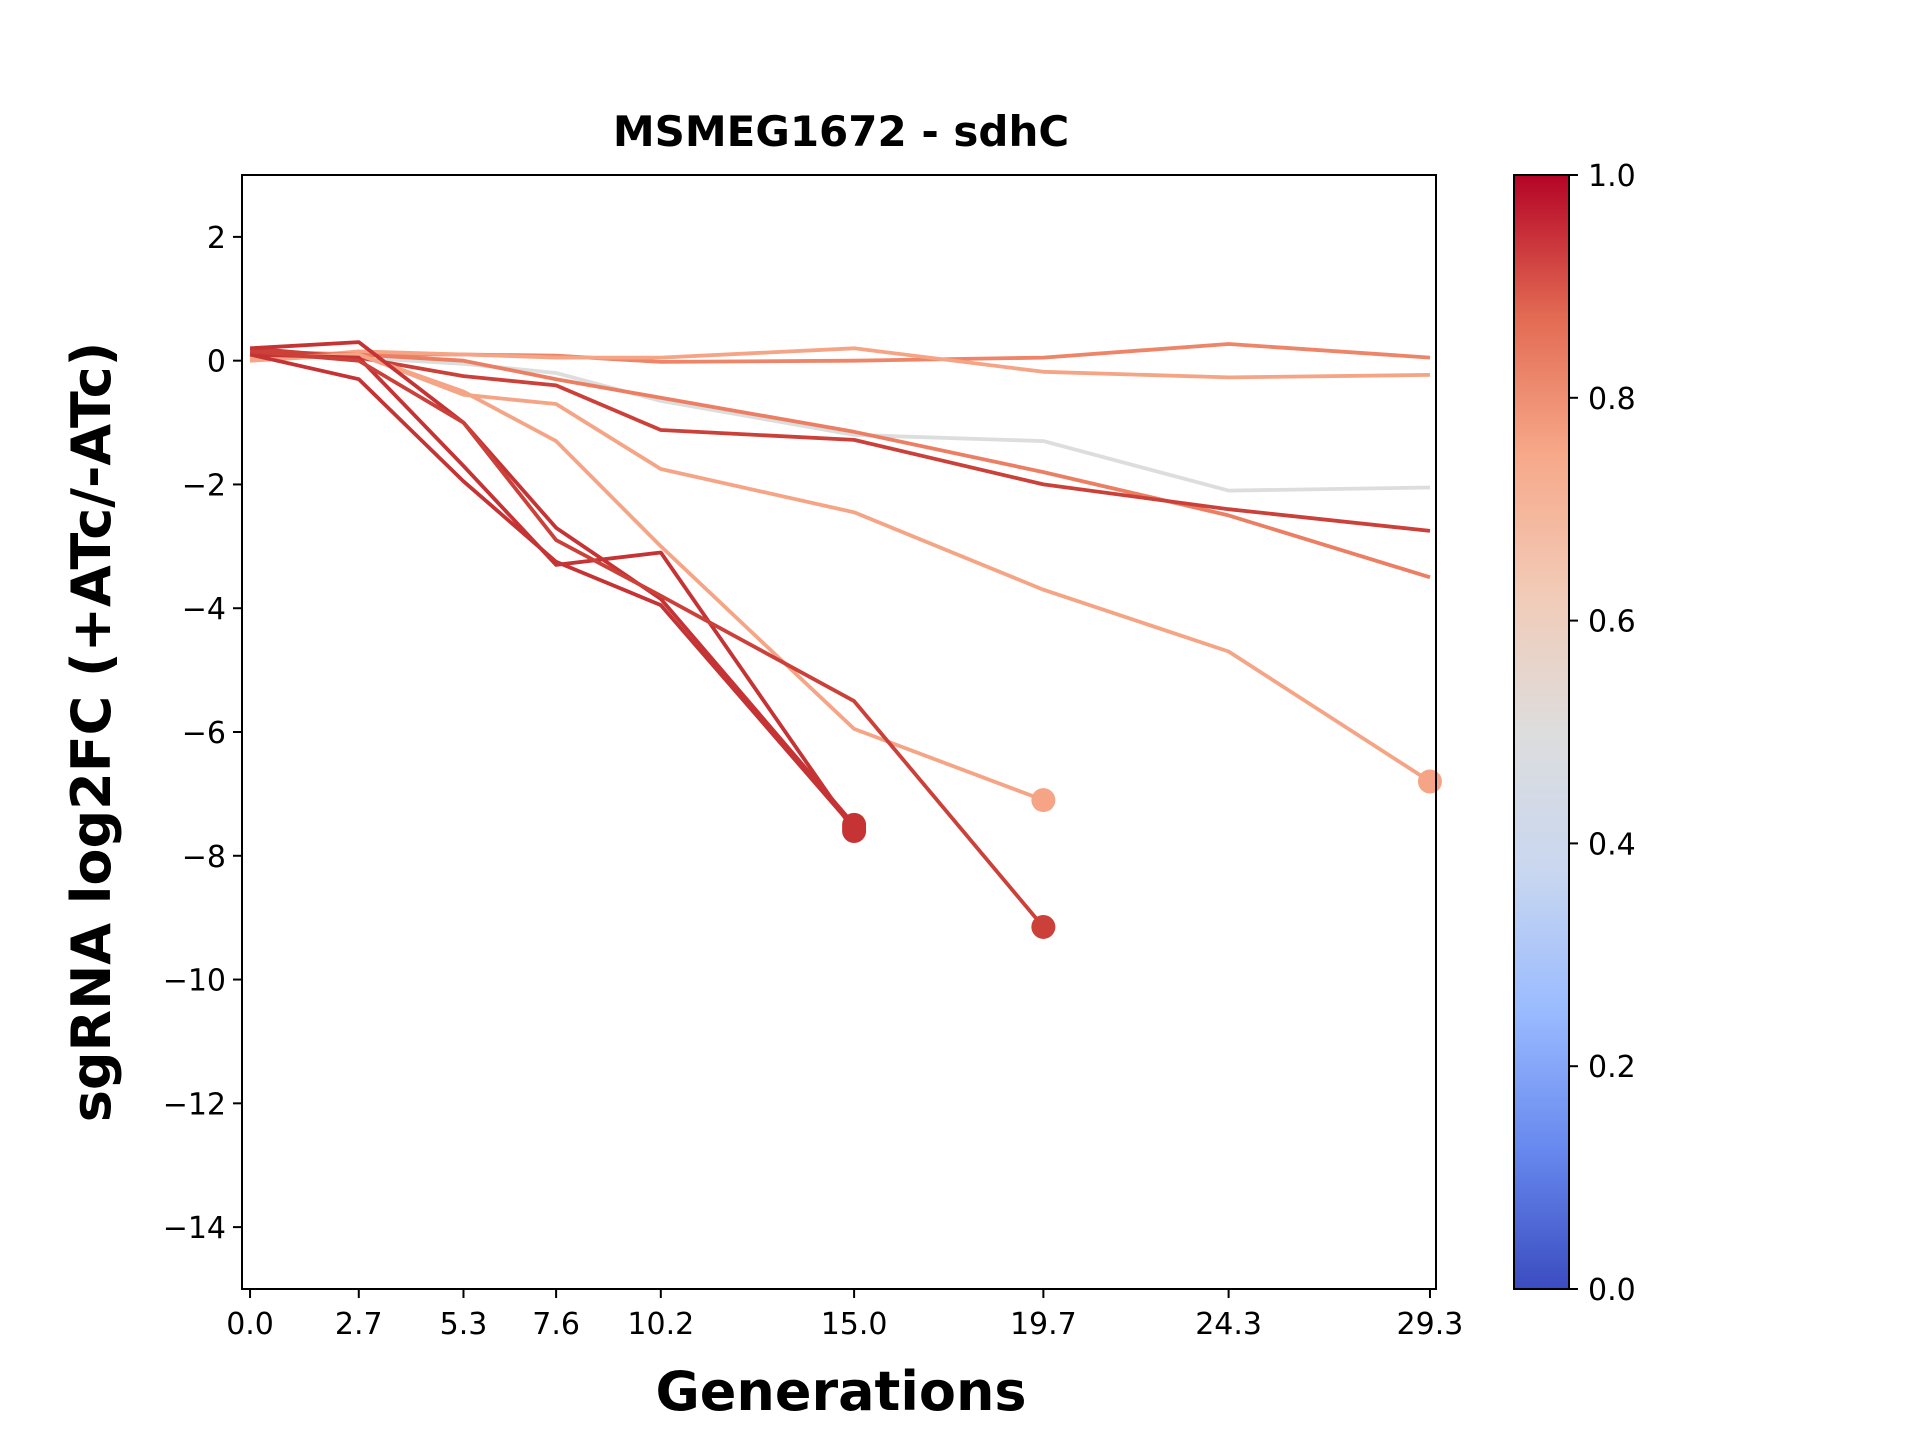 This screenshot has width=1920, height=1440. Describe the element at coordinates (840, 1391) in the screenshot. I see `x-axis-label: Generations` at that location.